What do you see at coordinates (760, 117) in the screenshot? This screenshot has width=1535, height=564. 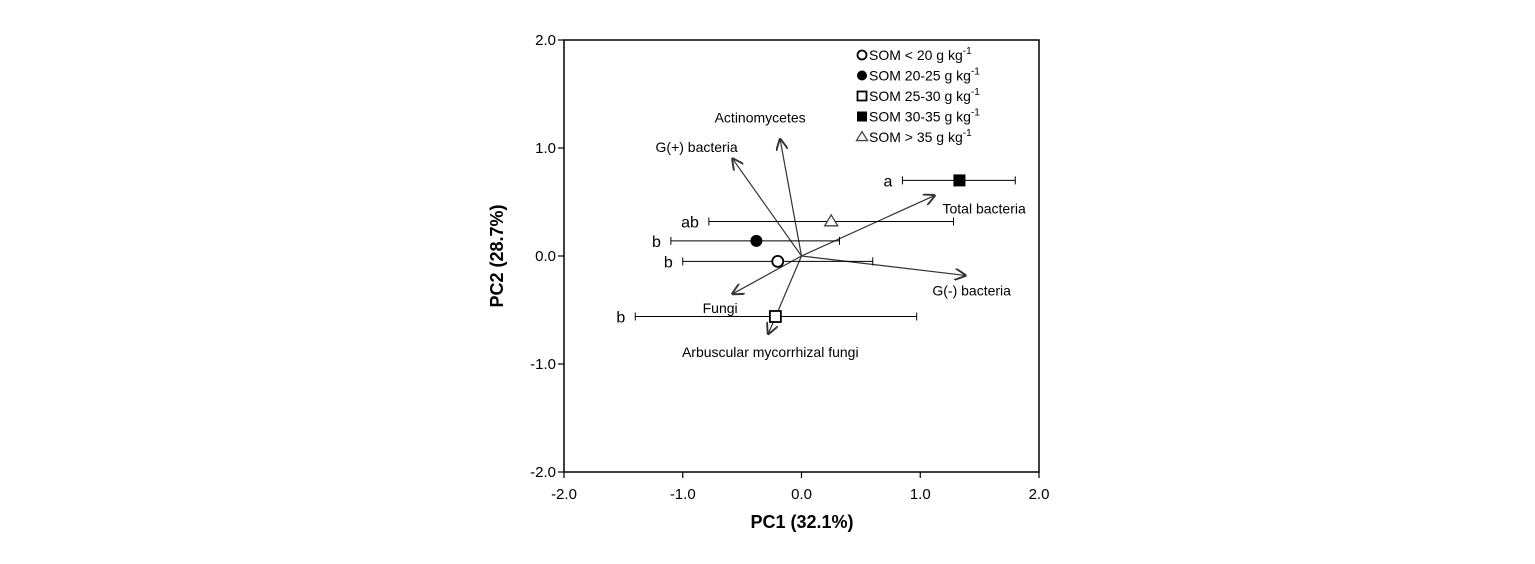 I see `loading-label: Actinomycetes` at bounding box center [760, 117].